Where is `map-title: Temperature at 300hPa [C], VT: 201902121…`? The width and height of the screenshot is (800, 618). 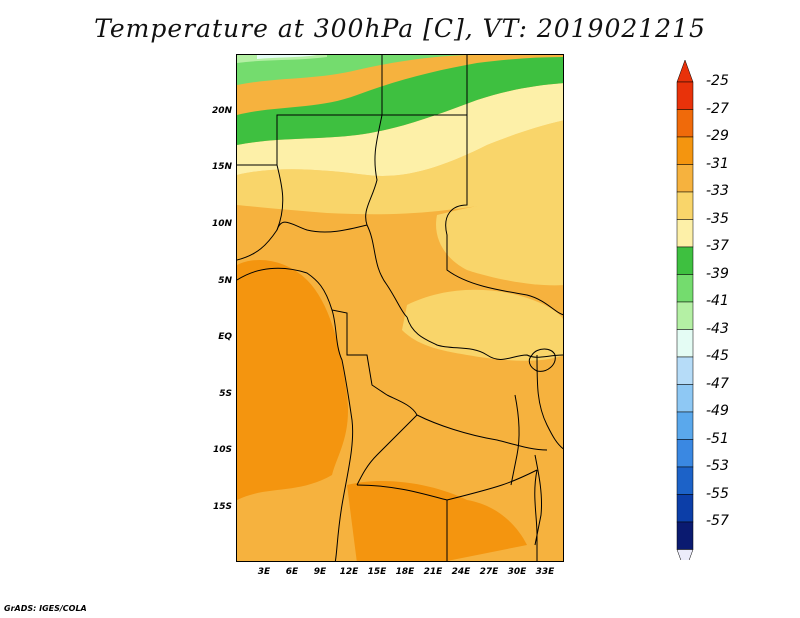
map-title: Temperature at 300hPa [C], VT: 201902121… is located at coordinates (400, 28).